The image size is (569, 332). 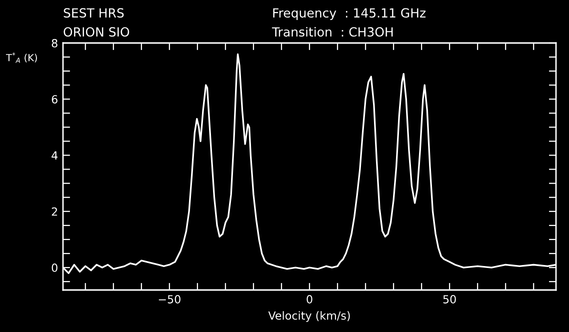 What do you see at coordinates (55, 268) in the screenshot?
I see `y-tick-label: 0` at bounding box center [55, 268].